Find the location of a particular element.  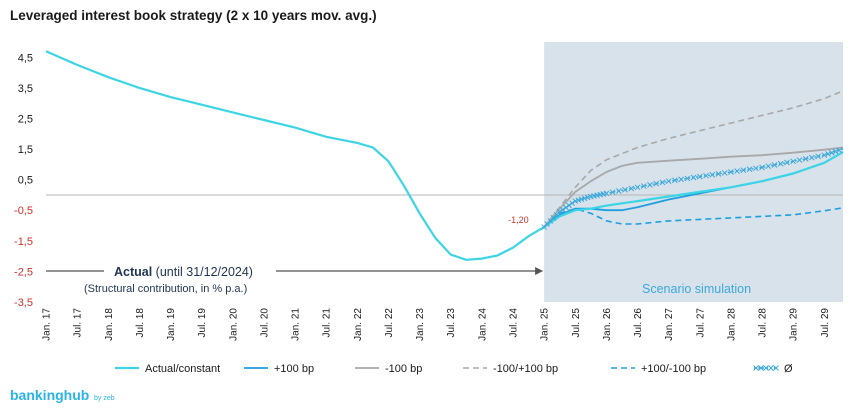

legend-label: -100/+100 bp is located at coordinates (525, 369).